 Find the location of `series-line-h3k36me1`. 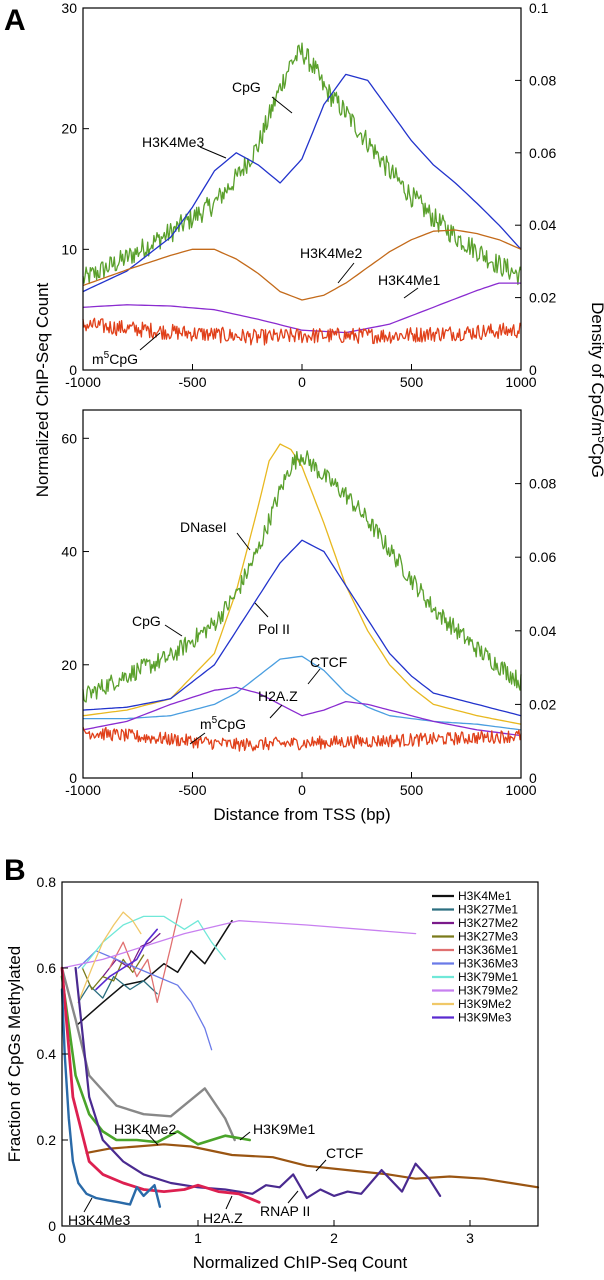

series-line-h3k36me1 is located at coordinates (145, 951).